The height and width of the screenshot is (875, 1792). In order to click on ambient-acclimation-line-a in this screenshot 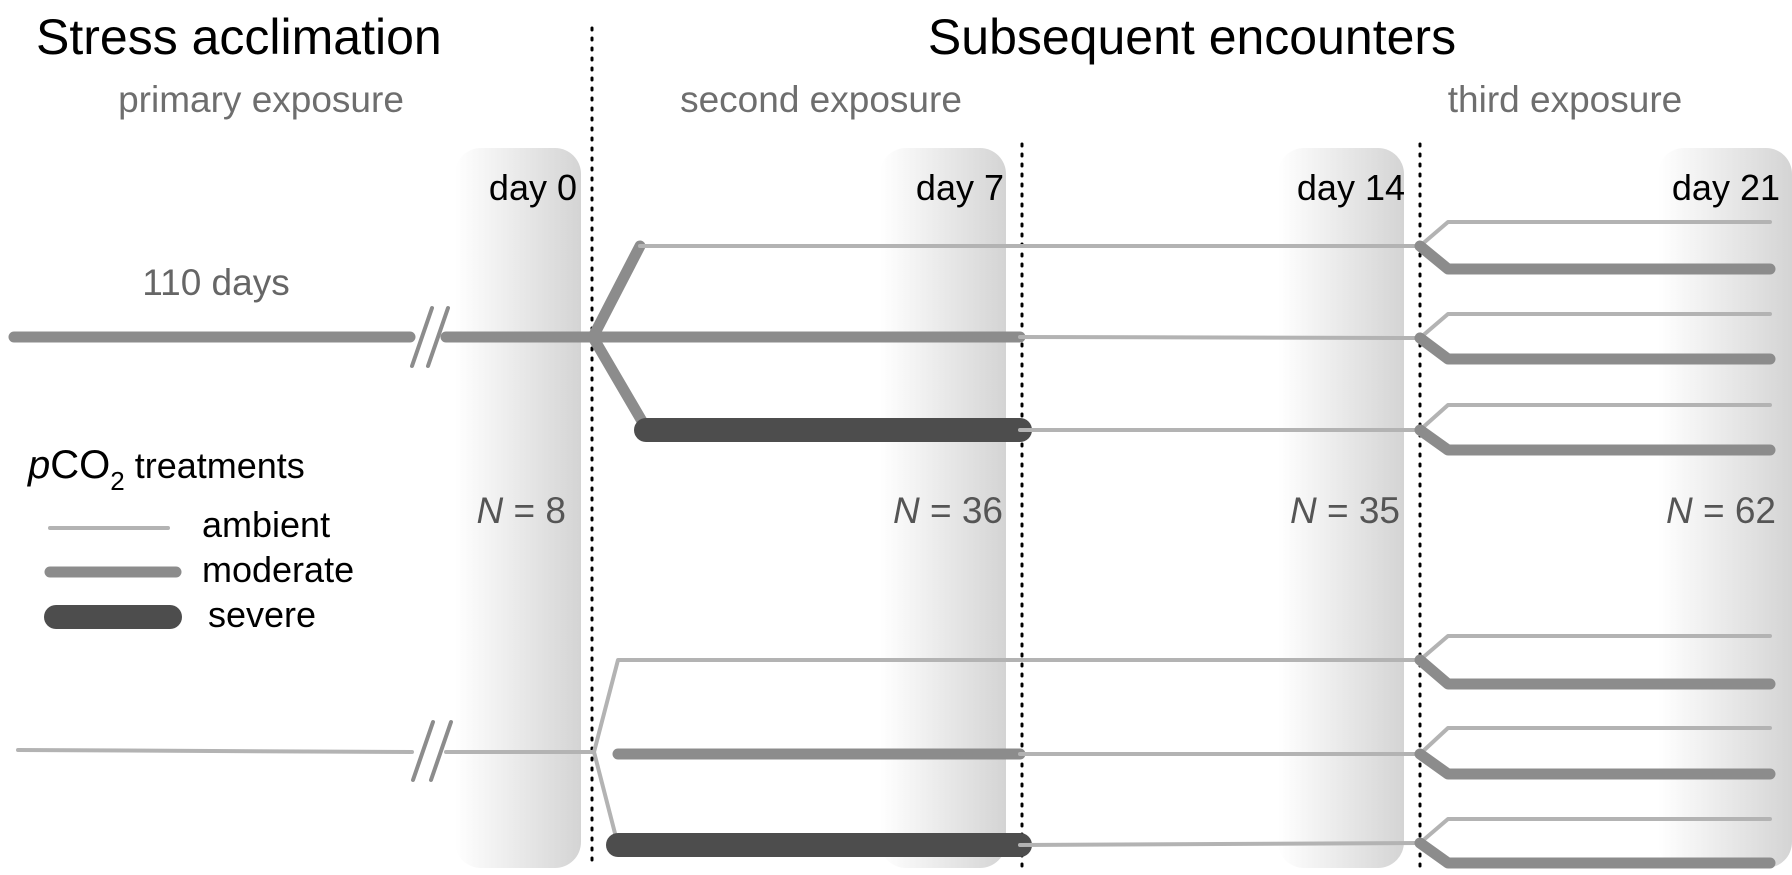, I will do `click(215, 751)`.